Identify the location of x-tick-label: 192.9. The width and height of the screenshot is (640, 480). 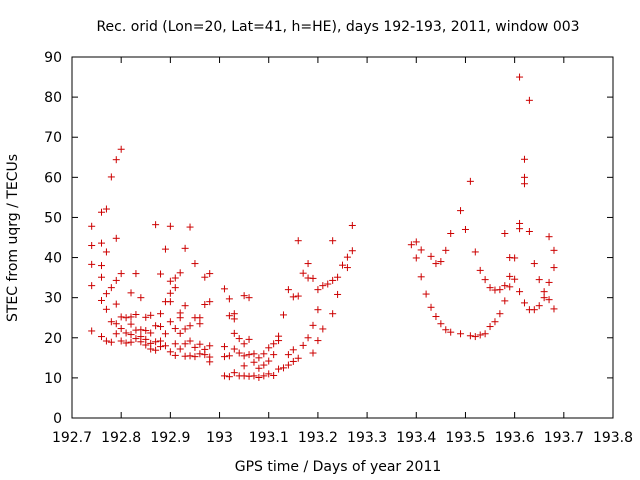
(170, 438).